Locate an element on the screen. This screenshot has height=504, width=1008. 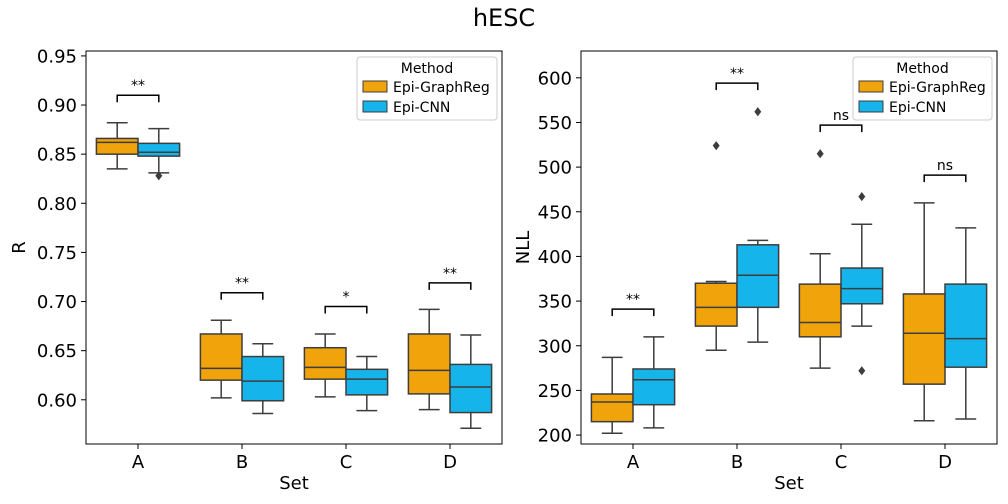
y-axis-label: NLL is located at coordinates (523, 248).